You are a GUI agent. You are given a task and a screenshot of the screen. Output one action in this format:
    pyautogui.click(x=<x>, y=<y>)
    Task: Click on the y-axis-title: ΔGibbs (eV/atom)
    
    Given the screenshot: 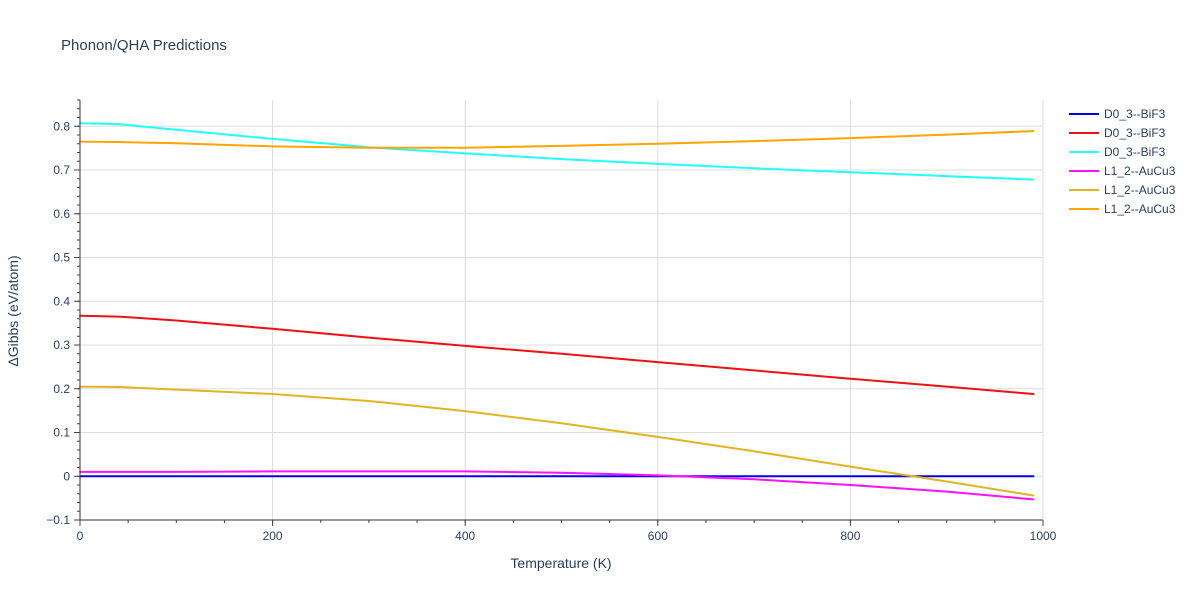 What is the action you would take?
    pyautogui.click(x=13, y=310)
    